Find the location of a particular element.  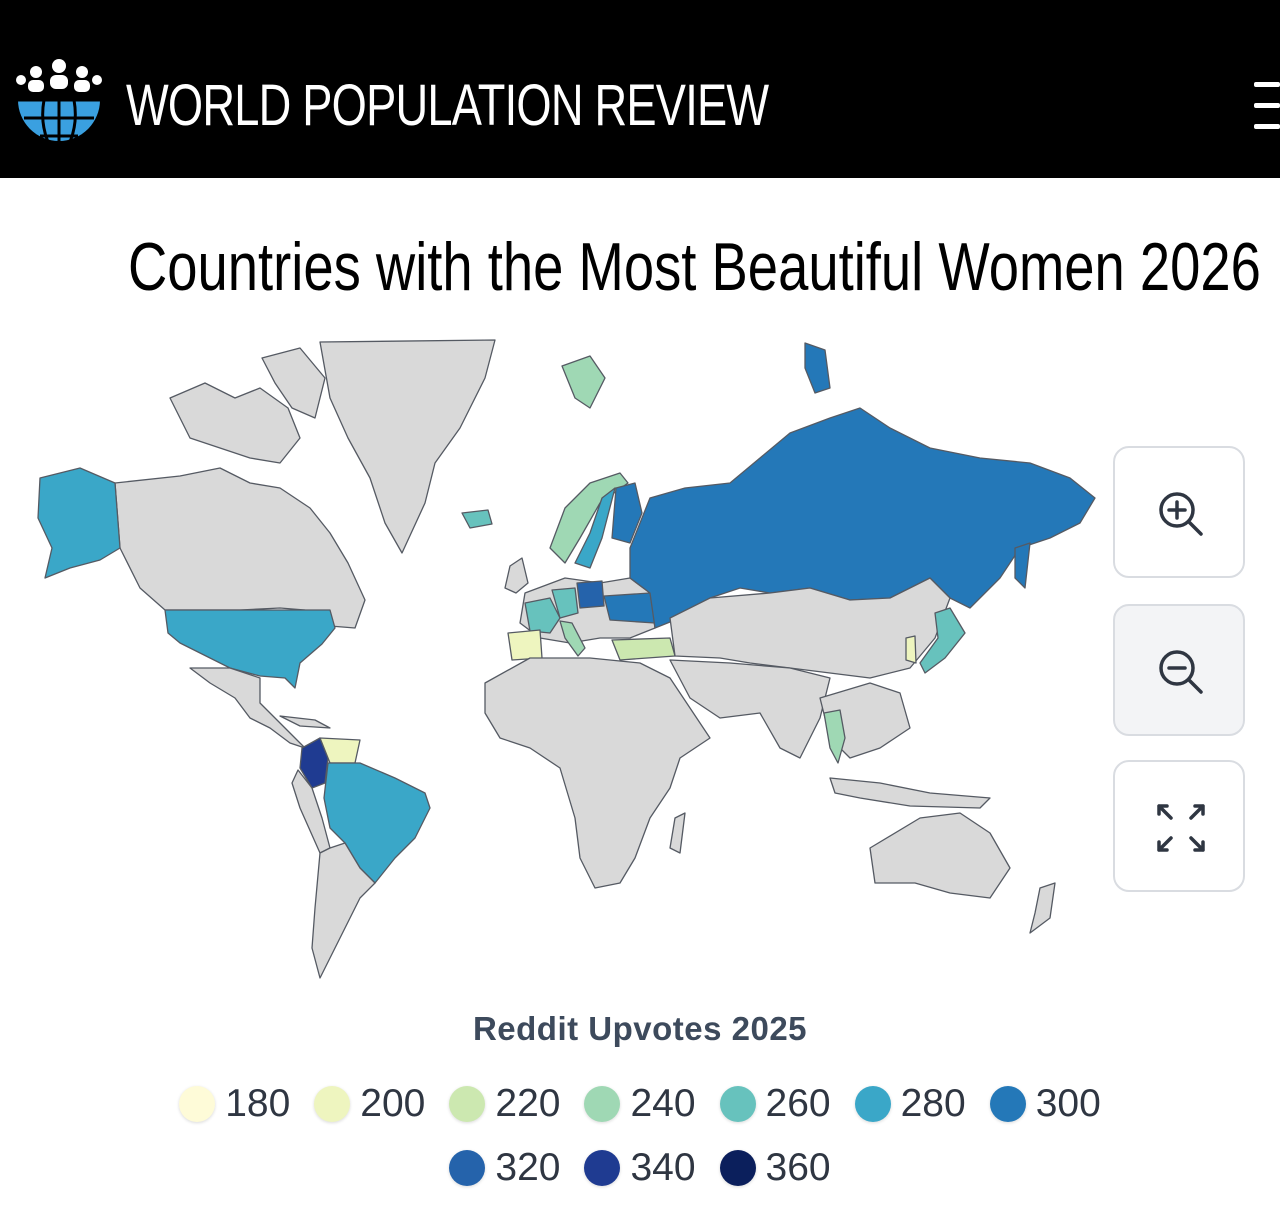

legend-item-340: 340 is located at coordinates (640, 1168).